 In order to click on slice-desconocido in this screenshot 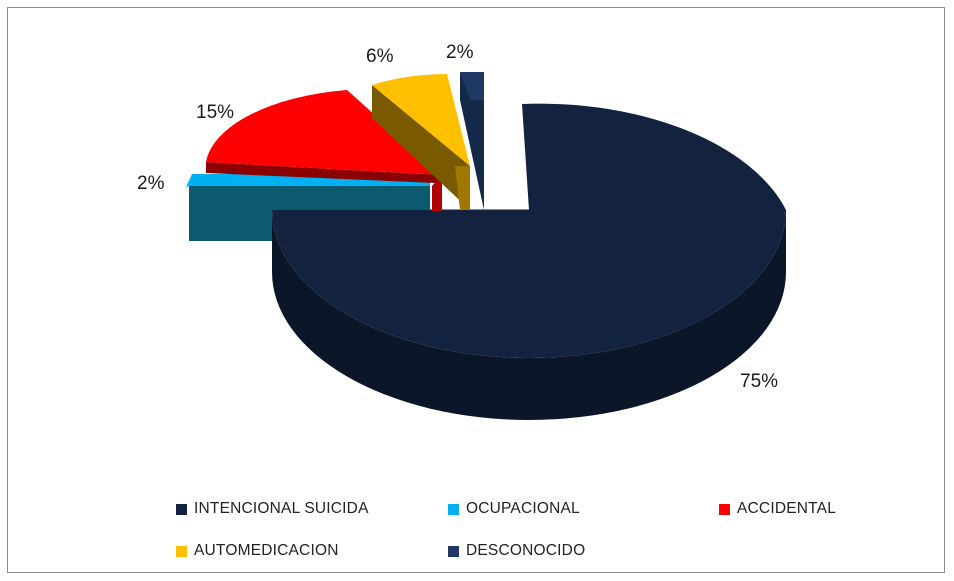, I will do `click(472, 141)`.